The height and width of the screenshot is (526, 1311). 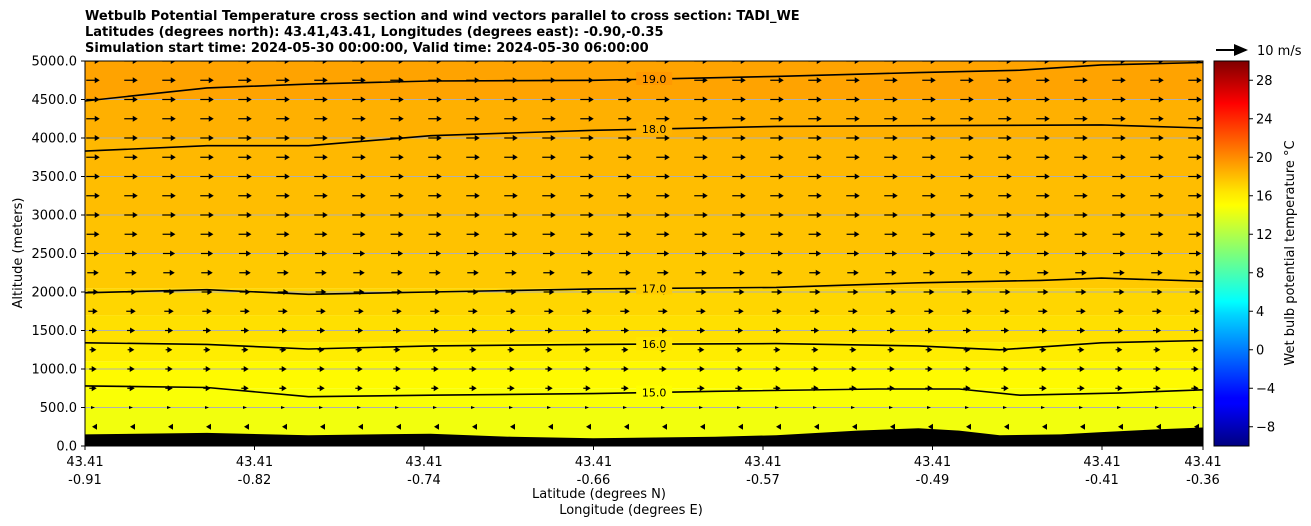 What do you see at coordinates (55, 216) in the screenshot?
I see `y-tick-label: 3000.0` at bounding box center [55, 216].